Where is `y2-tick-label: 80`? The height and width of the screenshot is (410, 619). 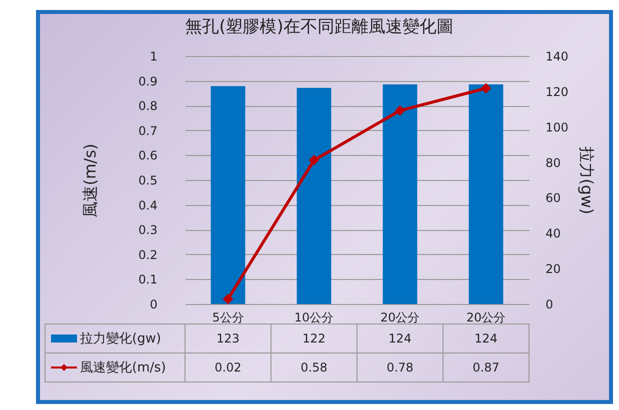
y2-tick-label: 80 is located at coordinates (553, 163).